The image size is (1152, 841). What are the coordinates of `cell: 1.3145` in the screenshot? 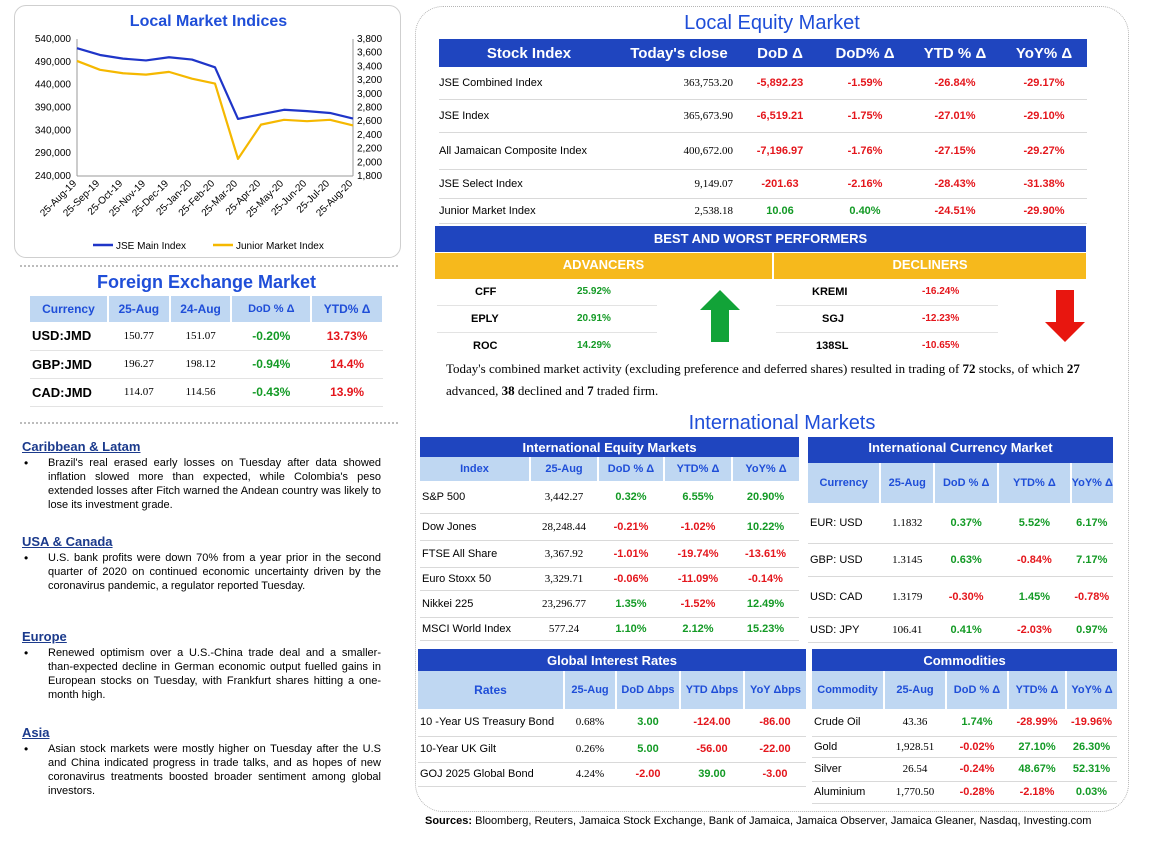 It's located at (907, 560).